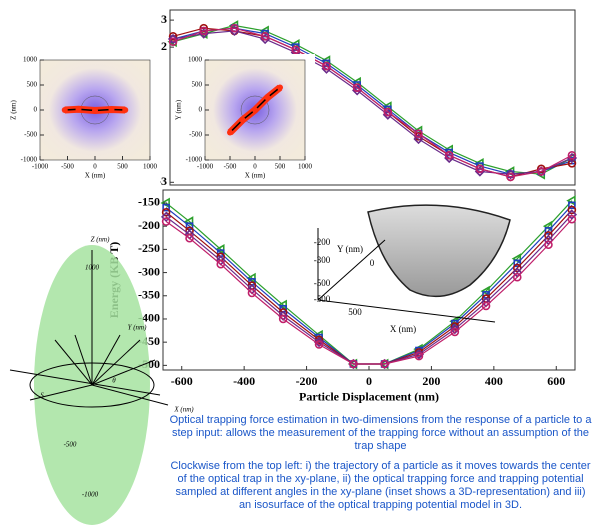  What do you see at coordinates (369, 396) in the screenshot?
I see `x-axis-label: Particle Displacement (nm)` at bounding box center [369, 396].